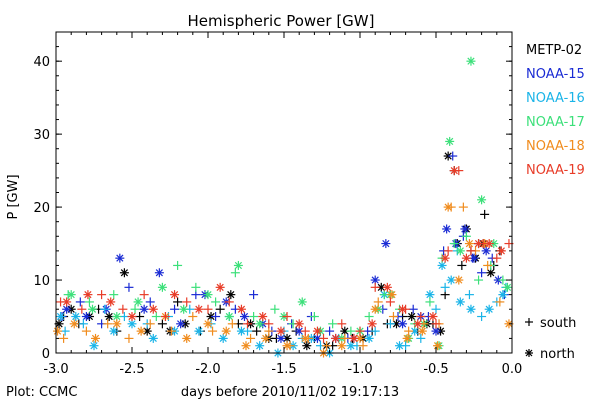 The image size is (600, 400). What do you see at coordinates (557, 354) in the screenshot?
I see `legend-north-label: north` at bounding box center [557, 354].